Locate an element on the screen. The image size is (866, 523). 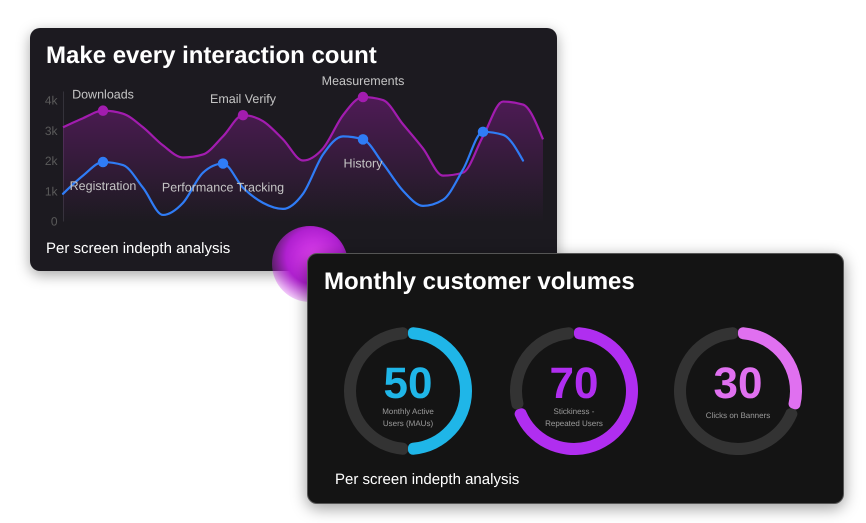
annotation: Downloads is located at coordinates (103, 95).